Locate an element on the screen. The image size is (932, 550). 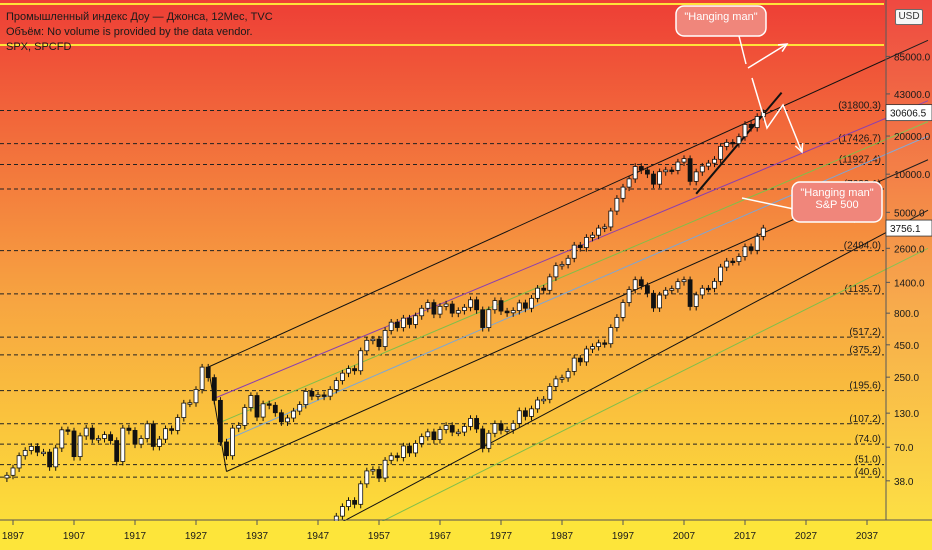
x-tick-label: 1977 is located at coordinates (501, 536).